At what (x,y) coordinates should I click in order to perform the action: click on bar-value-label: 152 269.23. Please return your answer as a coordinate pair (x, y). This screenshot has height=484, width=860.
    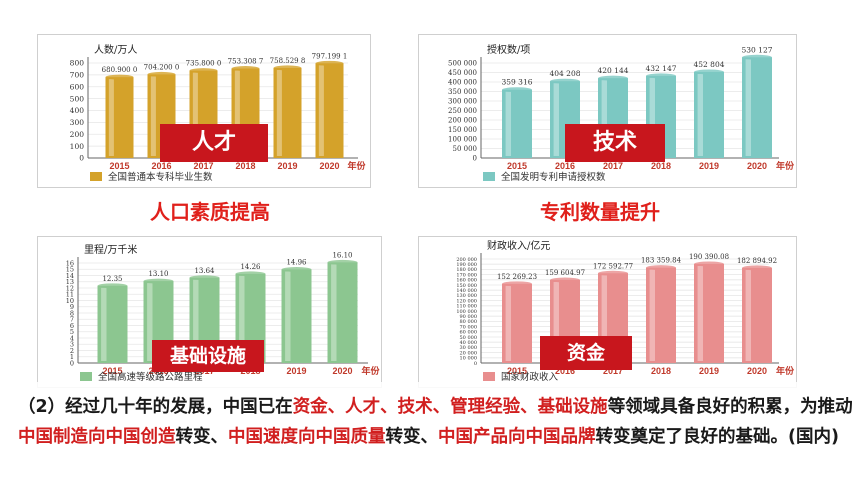
    Looking at the image, I should click on (517, 277).